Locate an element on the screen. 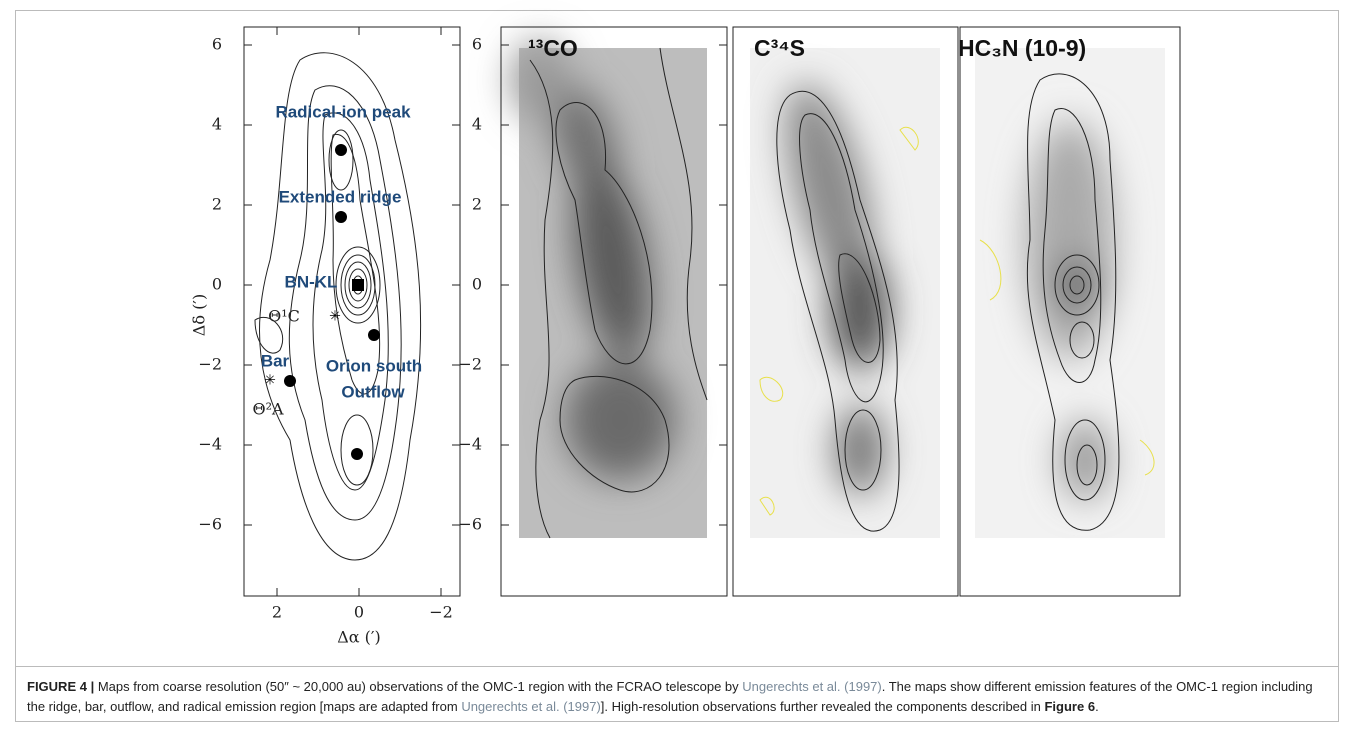 The image size is (1354, 738). panel-1-frame is located at coordinates (352, 311).